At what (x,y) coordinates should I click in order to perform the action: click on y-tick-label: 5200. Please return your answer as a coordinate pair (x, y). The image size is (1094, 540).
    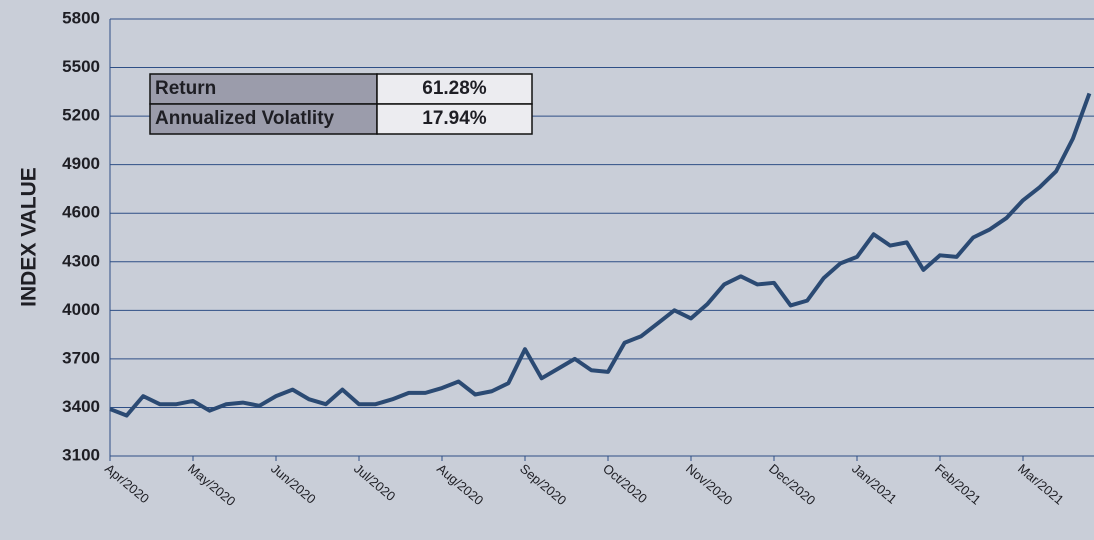
    Looking at the image, I should click on (81, 115).